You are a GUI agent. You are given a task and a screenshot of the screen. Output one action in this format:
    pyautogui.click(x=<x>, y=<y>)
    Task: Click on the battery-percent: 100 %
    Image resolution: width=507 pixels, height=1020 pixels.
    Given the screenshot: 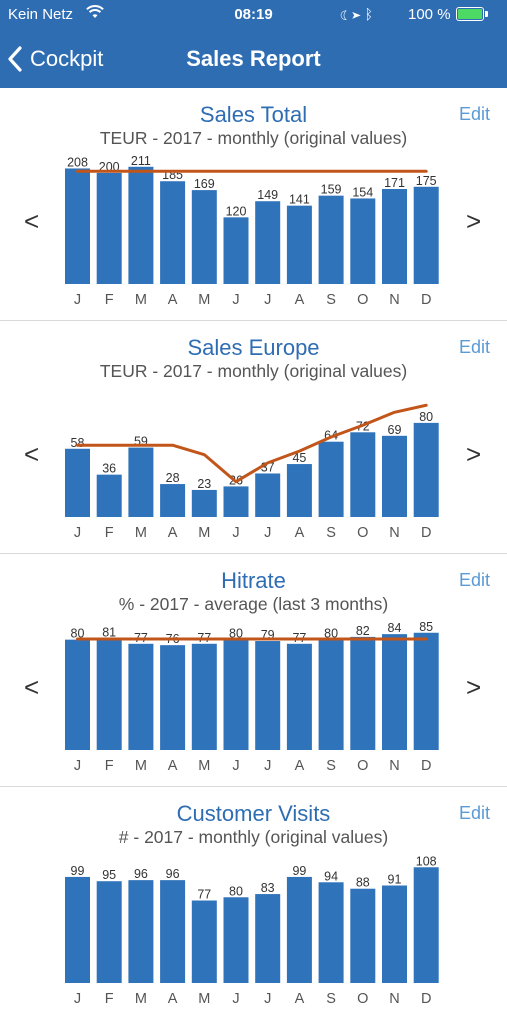 What is the action you would take?
    pyautogui.click(x=429, y=14)
    